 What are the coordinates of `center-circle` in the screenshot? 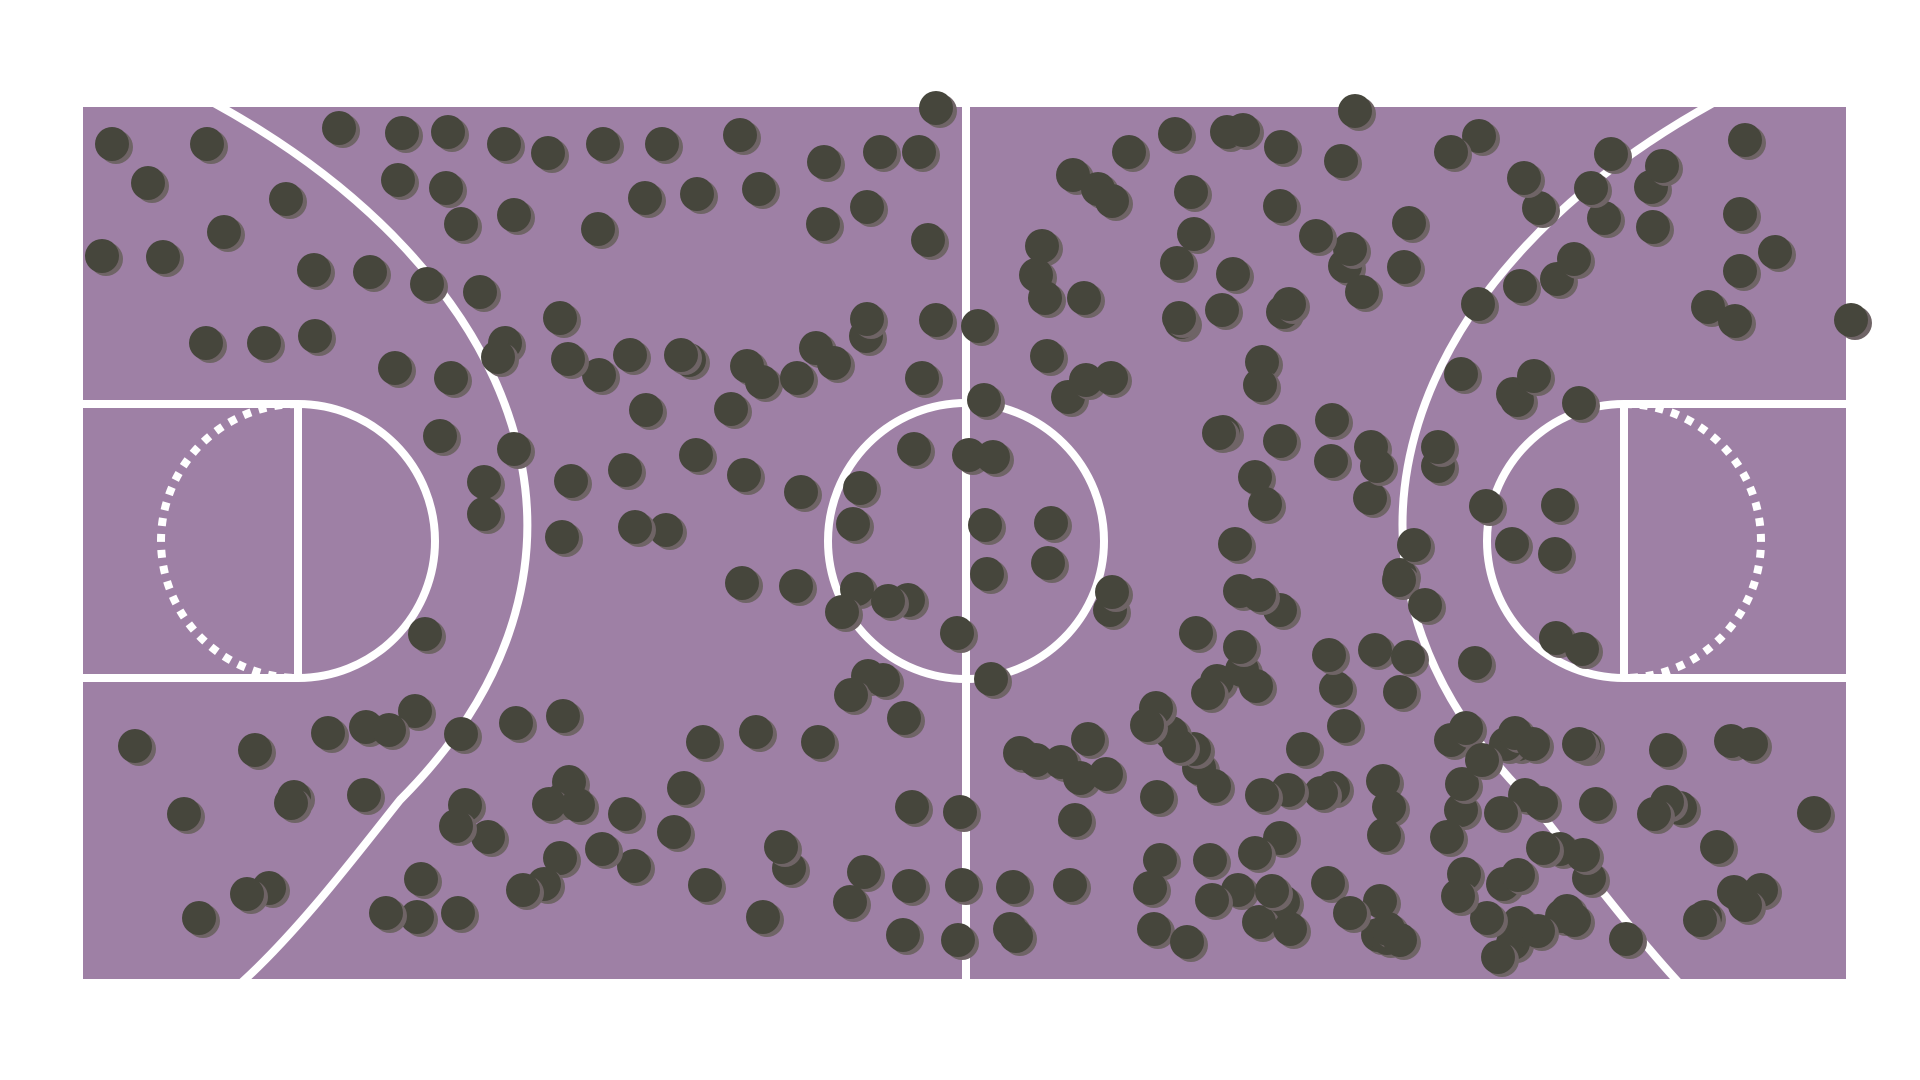 It's located at (966, 541).